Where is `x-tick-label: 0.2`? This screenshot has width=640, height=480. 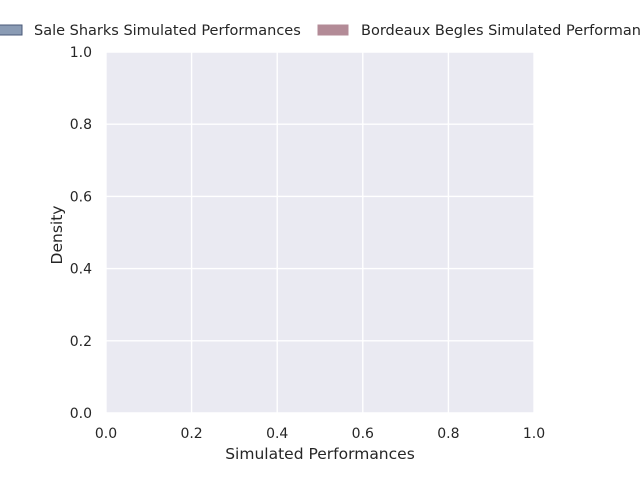
x-tick-label: 0.2 is located at coordinates (191, 434).